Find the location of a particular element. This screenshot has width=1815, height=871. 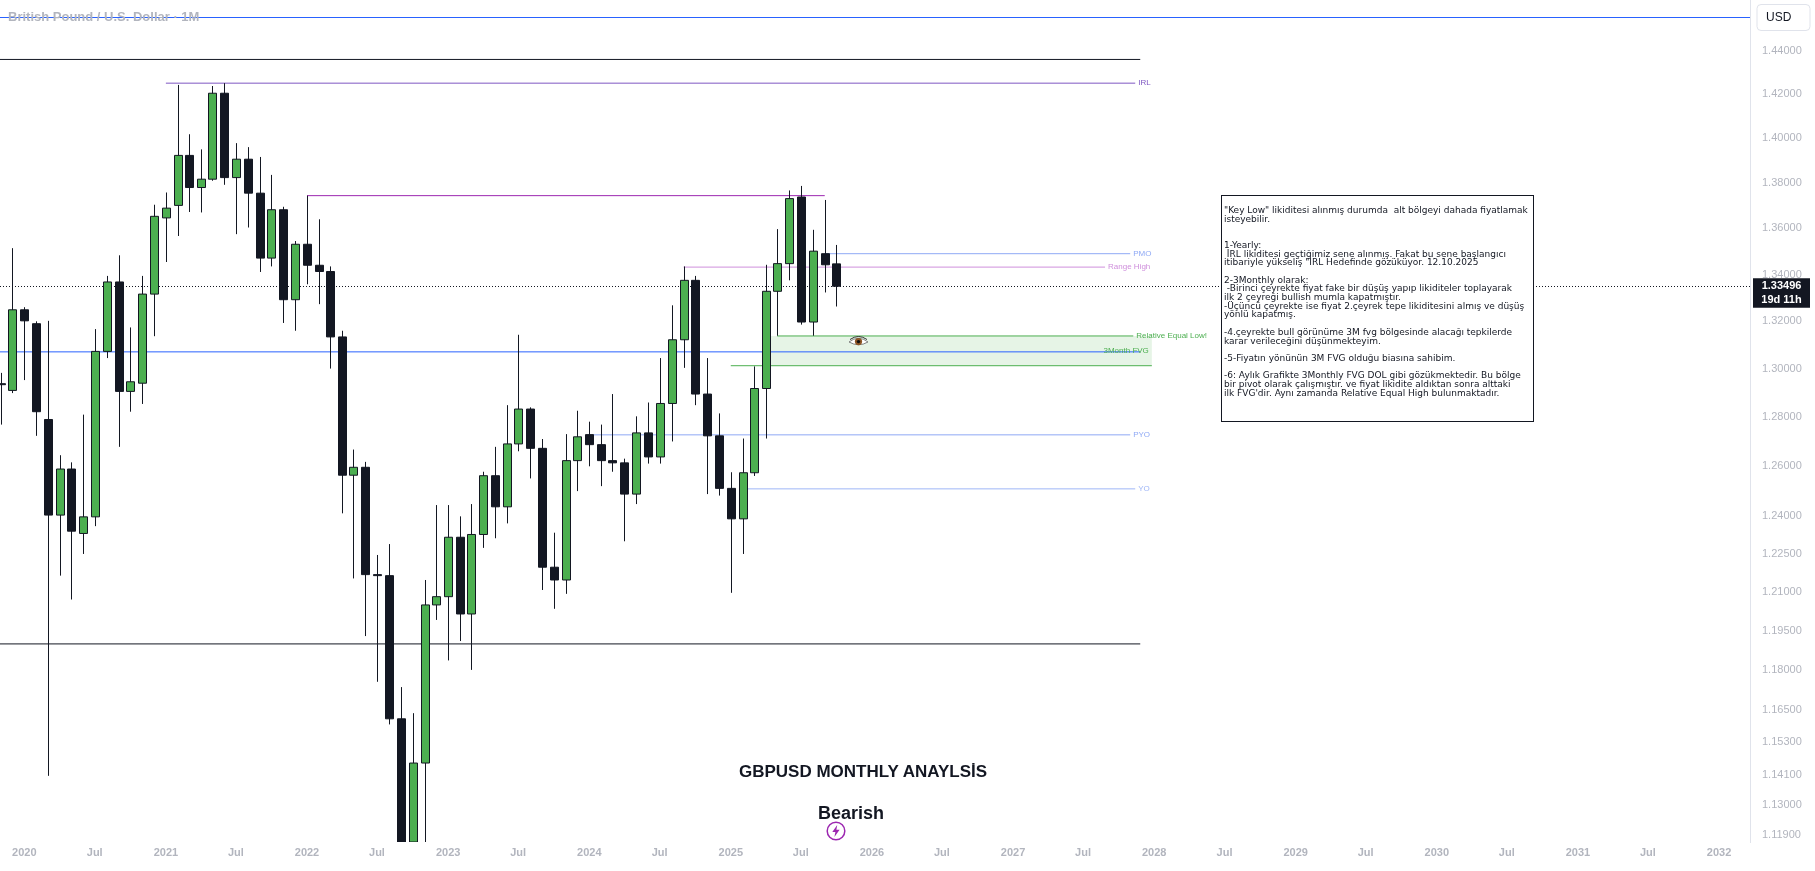

y-tick-label: 1.11900 is located at coordinates (1781, 834).